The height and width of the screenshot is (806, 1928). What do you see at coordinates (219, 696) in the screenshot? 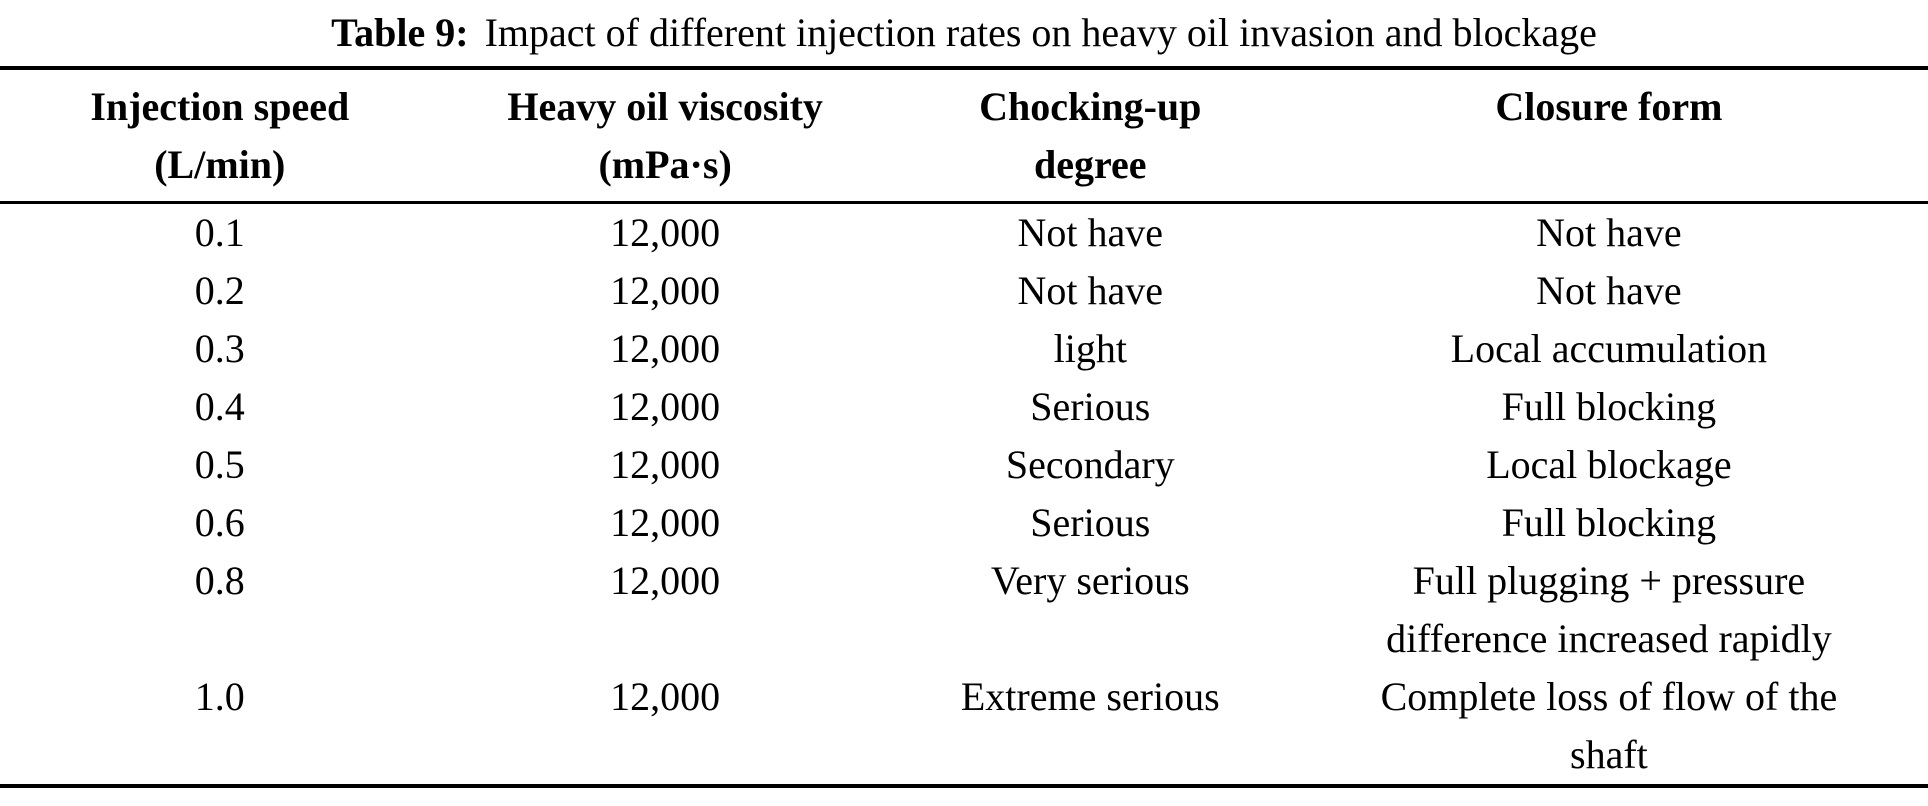
I see `cell-injection-speed: 1.0` at bounding box center [219, 696].